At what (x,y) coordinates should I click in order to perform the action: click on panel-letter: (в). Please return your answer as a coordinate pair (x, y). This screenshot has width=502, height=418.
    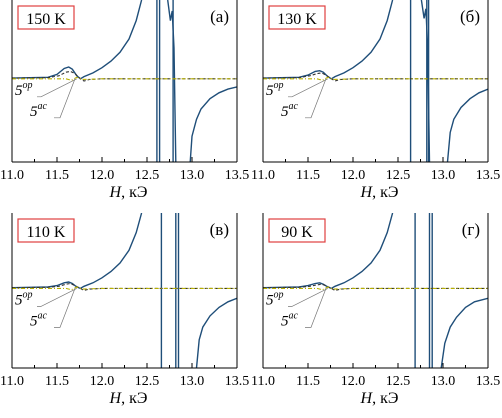
    Looking at the image, I should click on (219, 229).